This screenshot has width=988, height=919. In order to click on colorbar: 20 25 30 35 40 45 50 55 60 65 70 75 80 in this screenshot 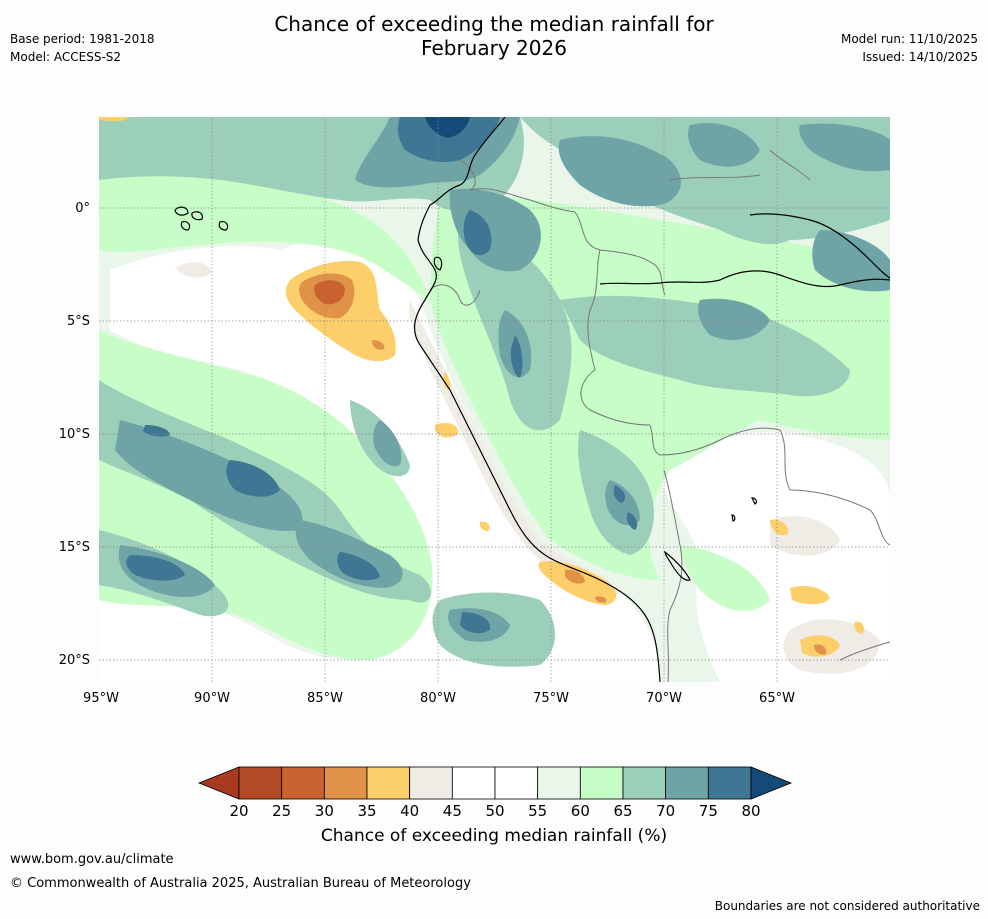, I will do `click(495, 793)`.